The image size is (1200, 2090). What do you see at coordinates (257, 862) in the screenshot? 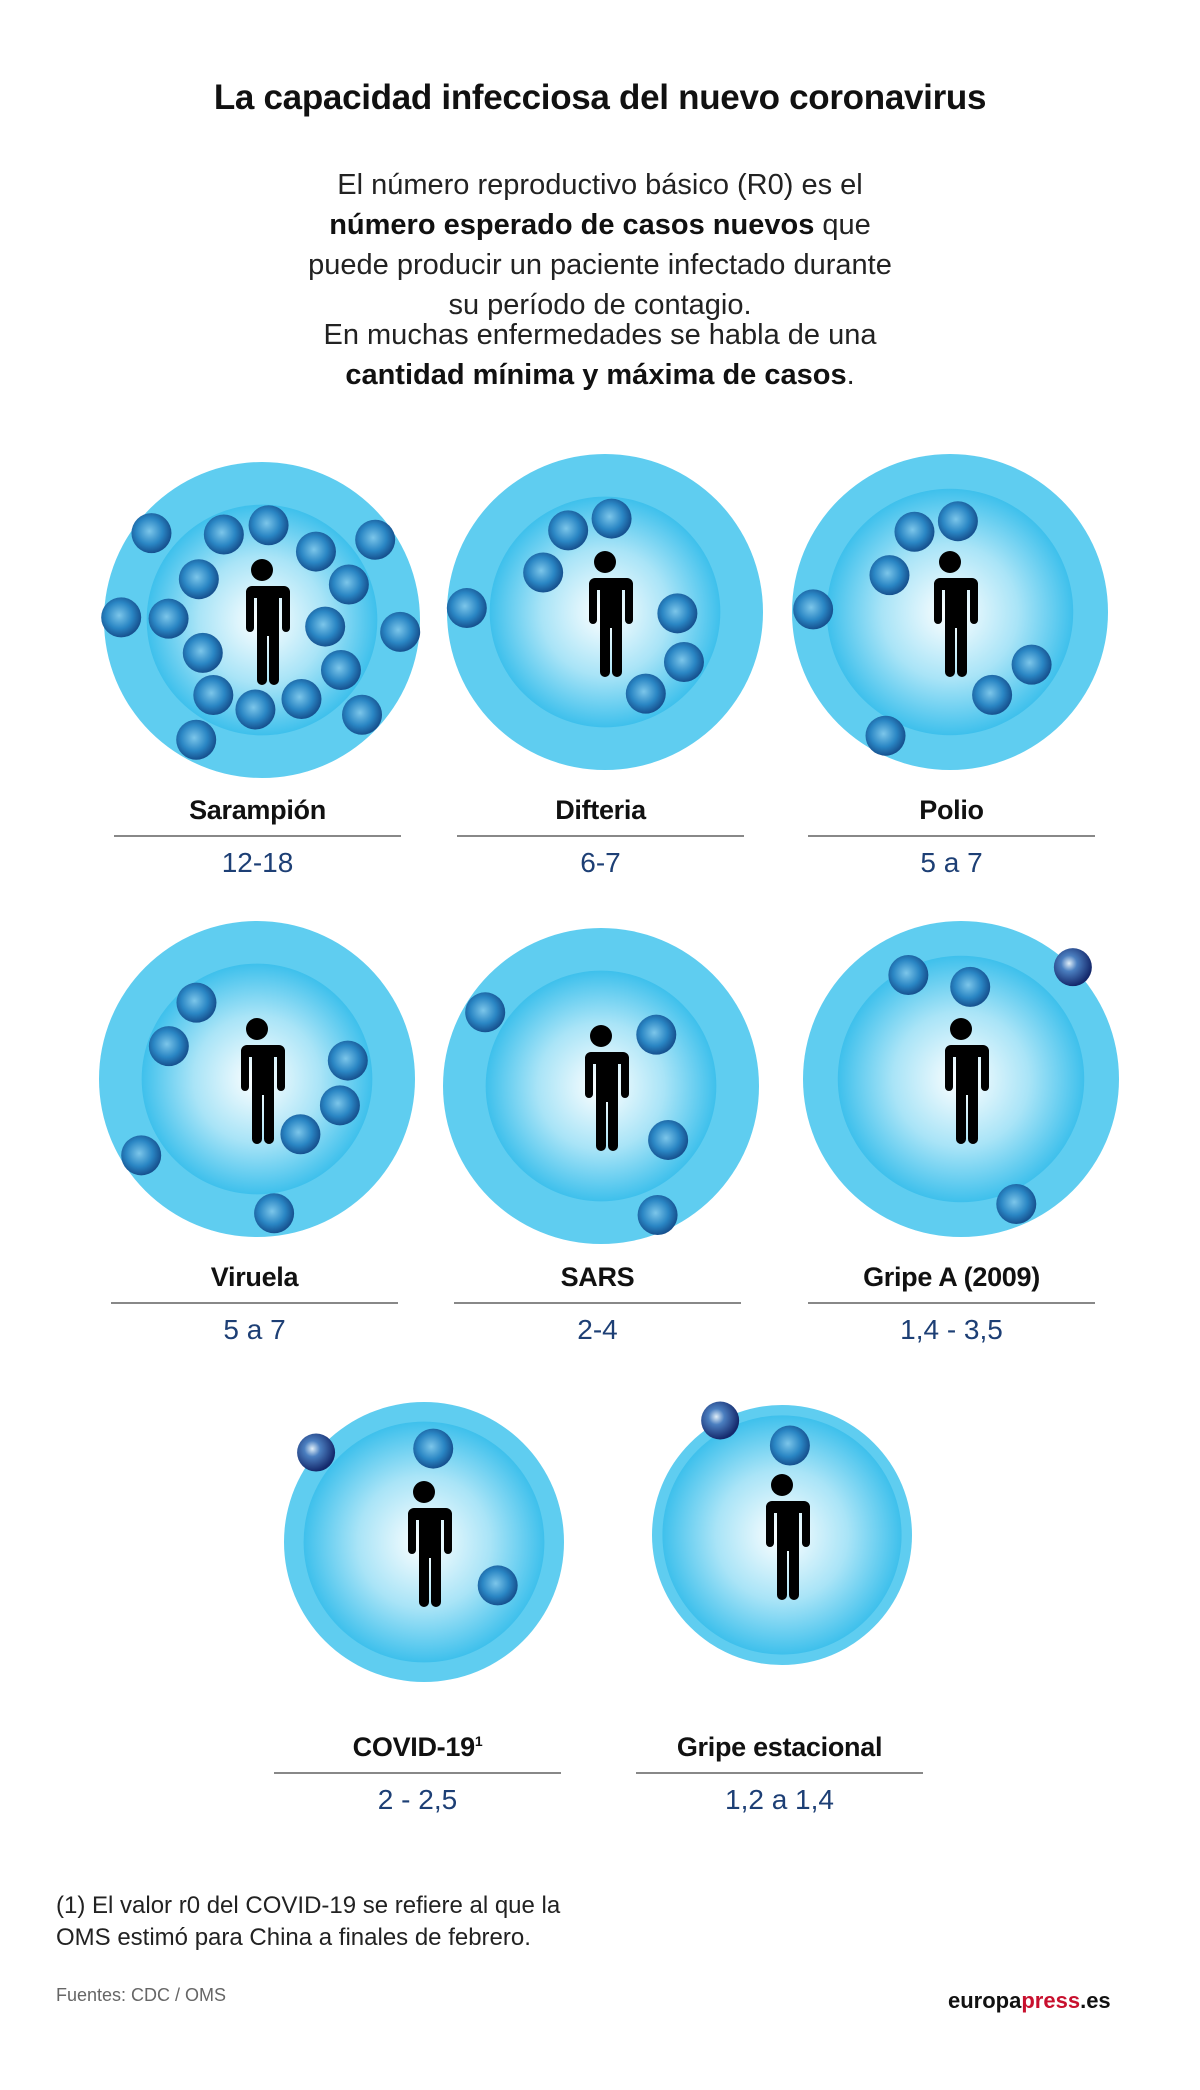
I see `r0-value: 12-18` at bounding box center [257, 862].